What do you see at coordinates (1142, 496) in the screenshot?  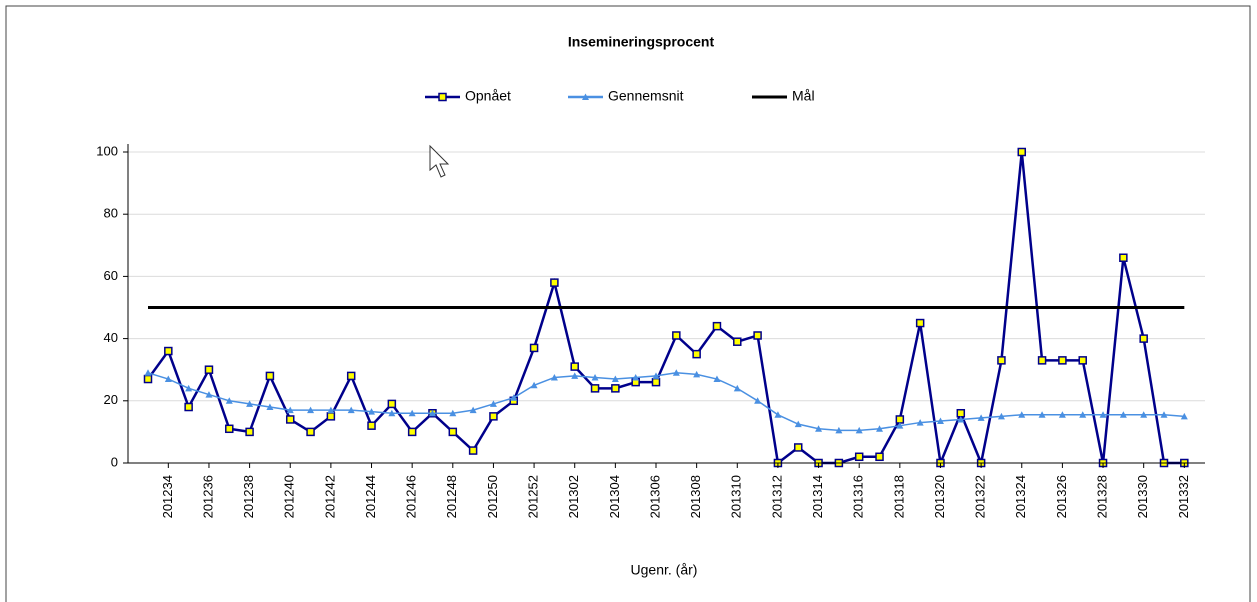 I see `x-tick-label: 201330` at bounding box center [1142, 496].